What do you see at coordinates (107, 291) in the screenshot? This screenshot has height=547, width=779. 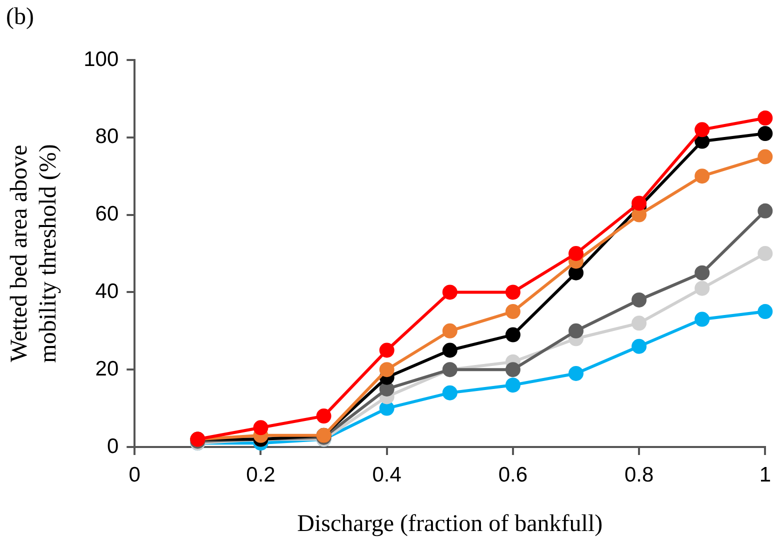 I see `y-tick-label: 40` at bounding box center [107, 291].